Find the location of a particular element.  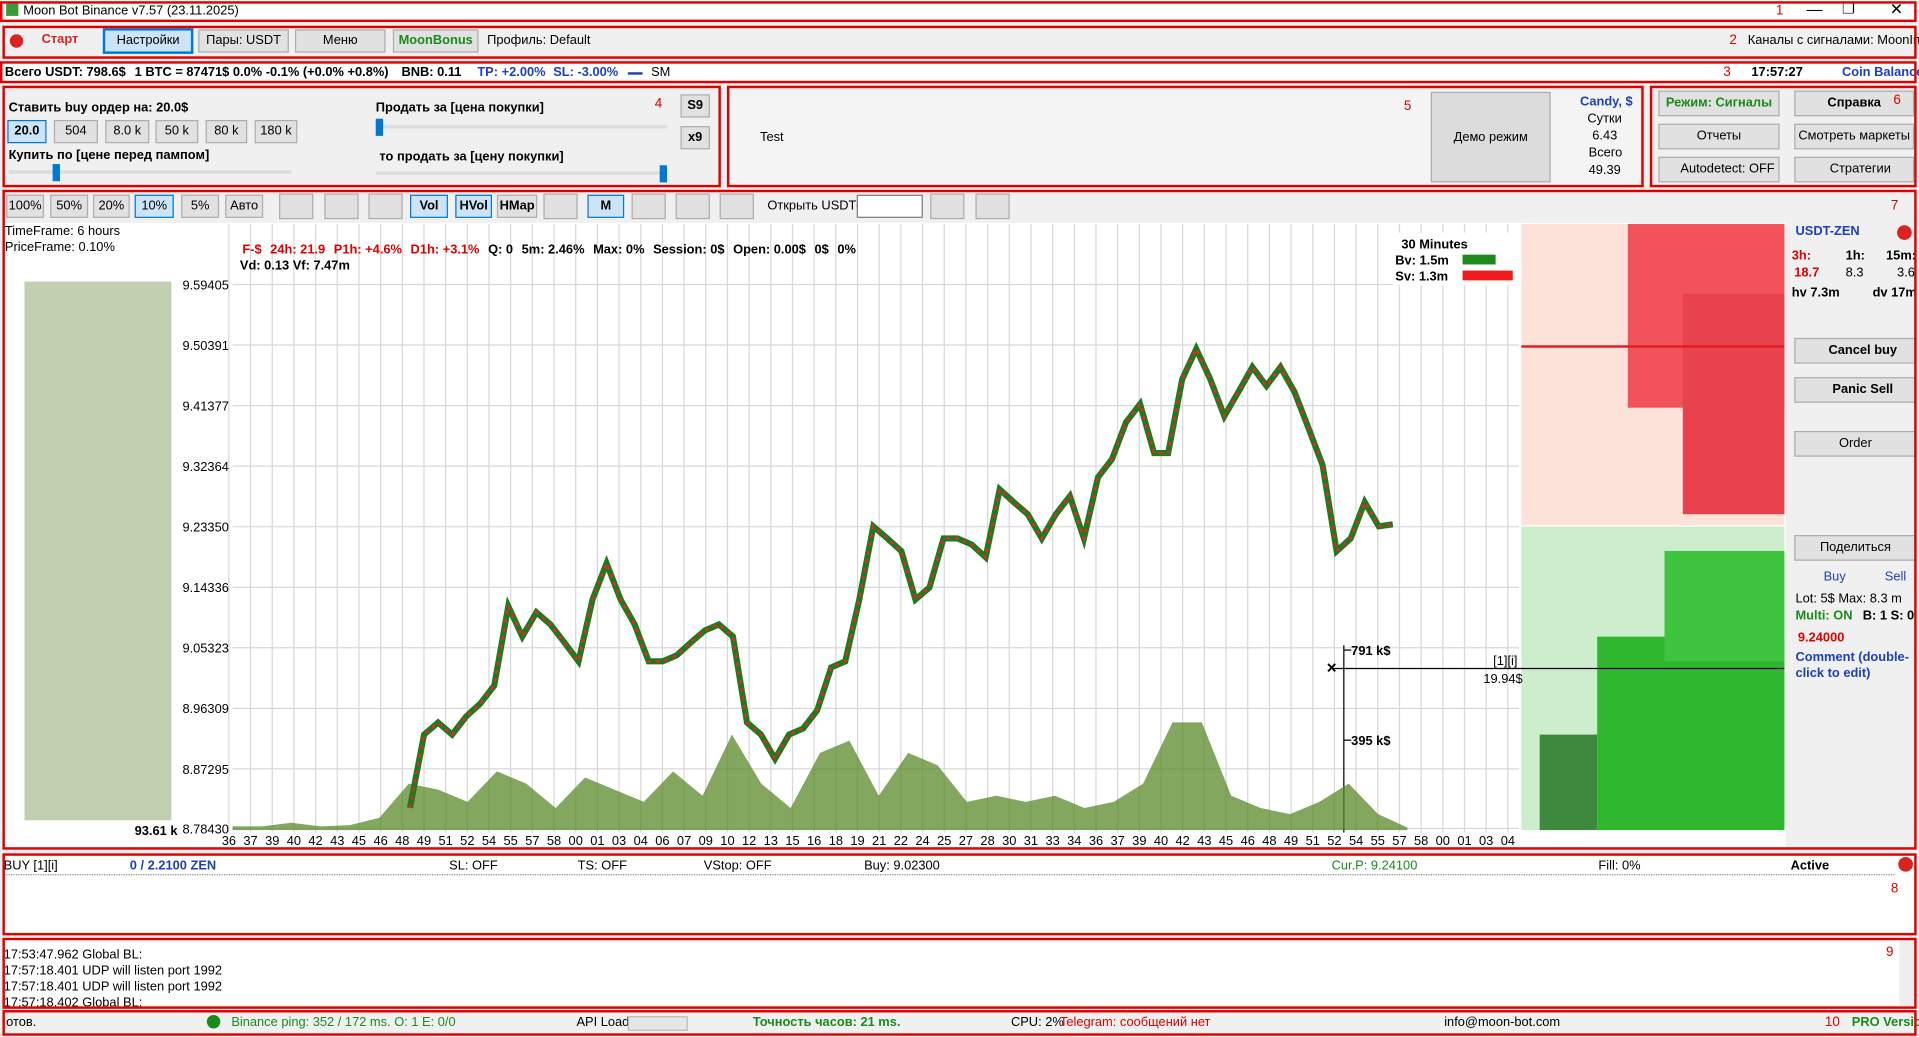

amount-button: 80 k is located at coordinates (227, 131).